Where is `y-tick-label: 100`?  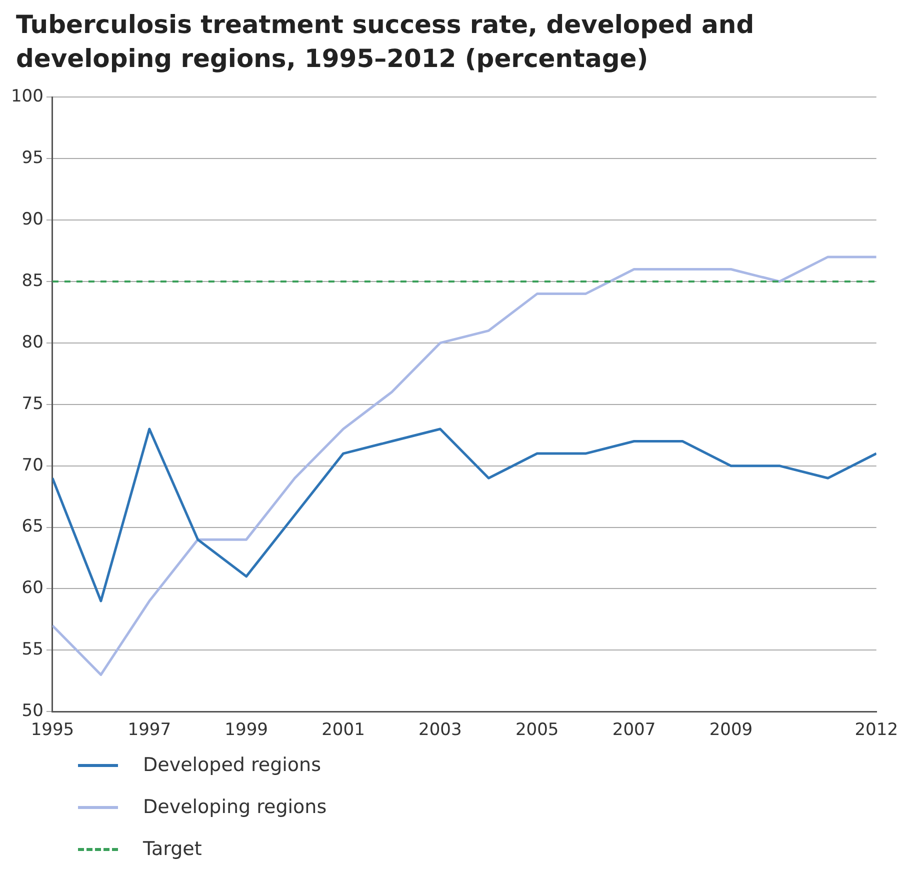
y-tick-label: 100 is located at coordinates (27, 96).